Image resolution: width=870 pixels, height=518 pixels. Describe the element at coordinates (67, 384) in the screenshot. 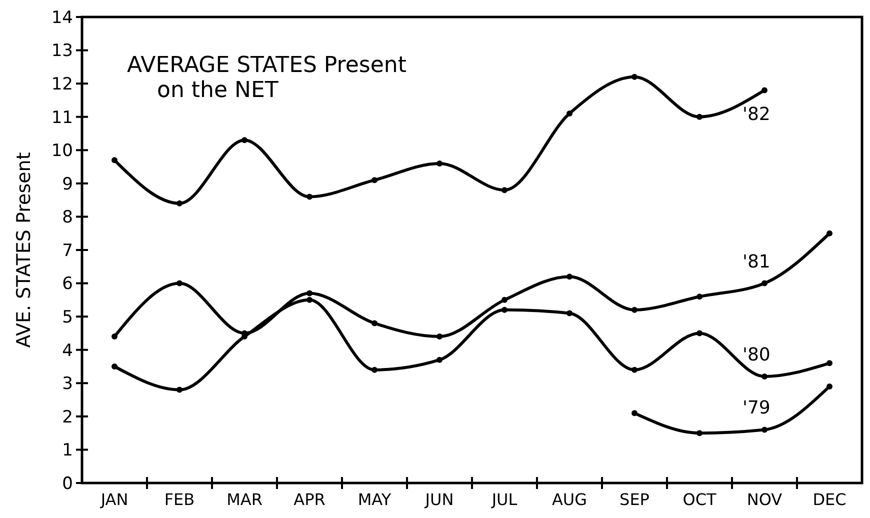

I see `y-tick-label: 3` at that location.